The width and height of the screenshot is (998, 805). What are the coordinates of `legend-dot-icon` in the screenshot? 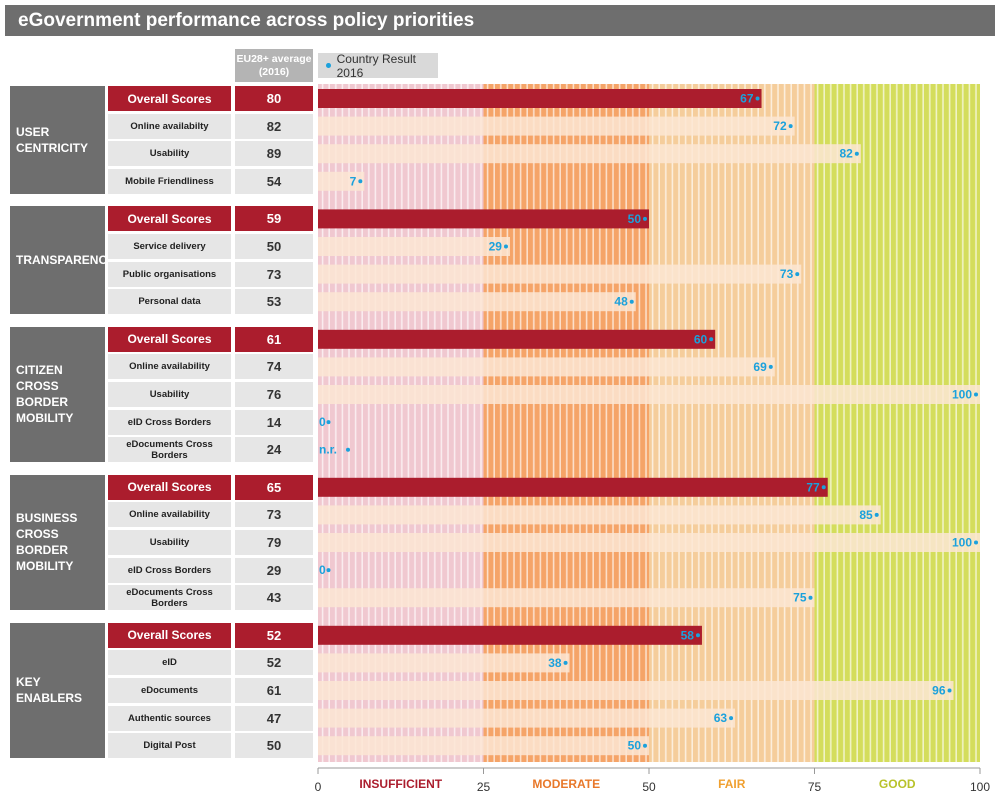 It's located at (328, 65).